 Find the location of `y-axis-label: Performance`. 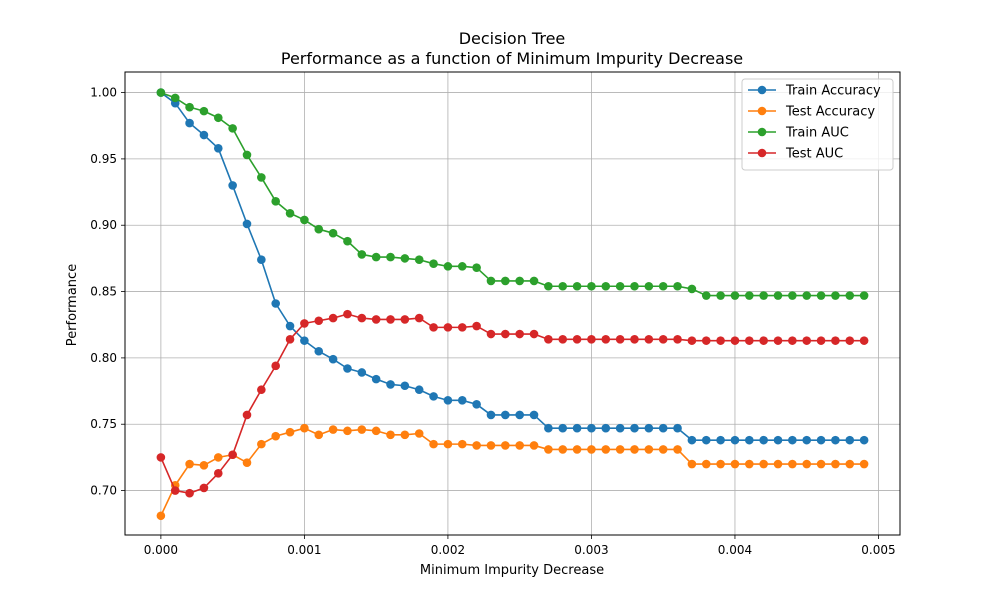

y-axis-label: Performance is located at coordinates (72, 305).